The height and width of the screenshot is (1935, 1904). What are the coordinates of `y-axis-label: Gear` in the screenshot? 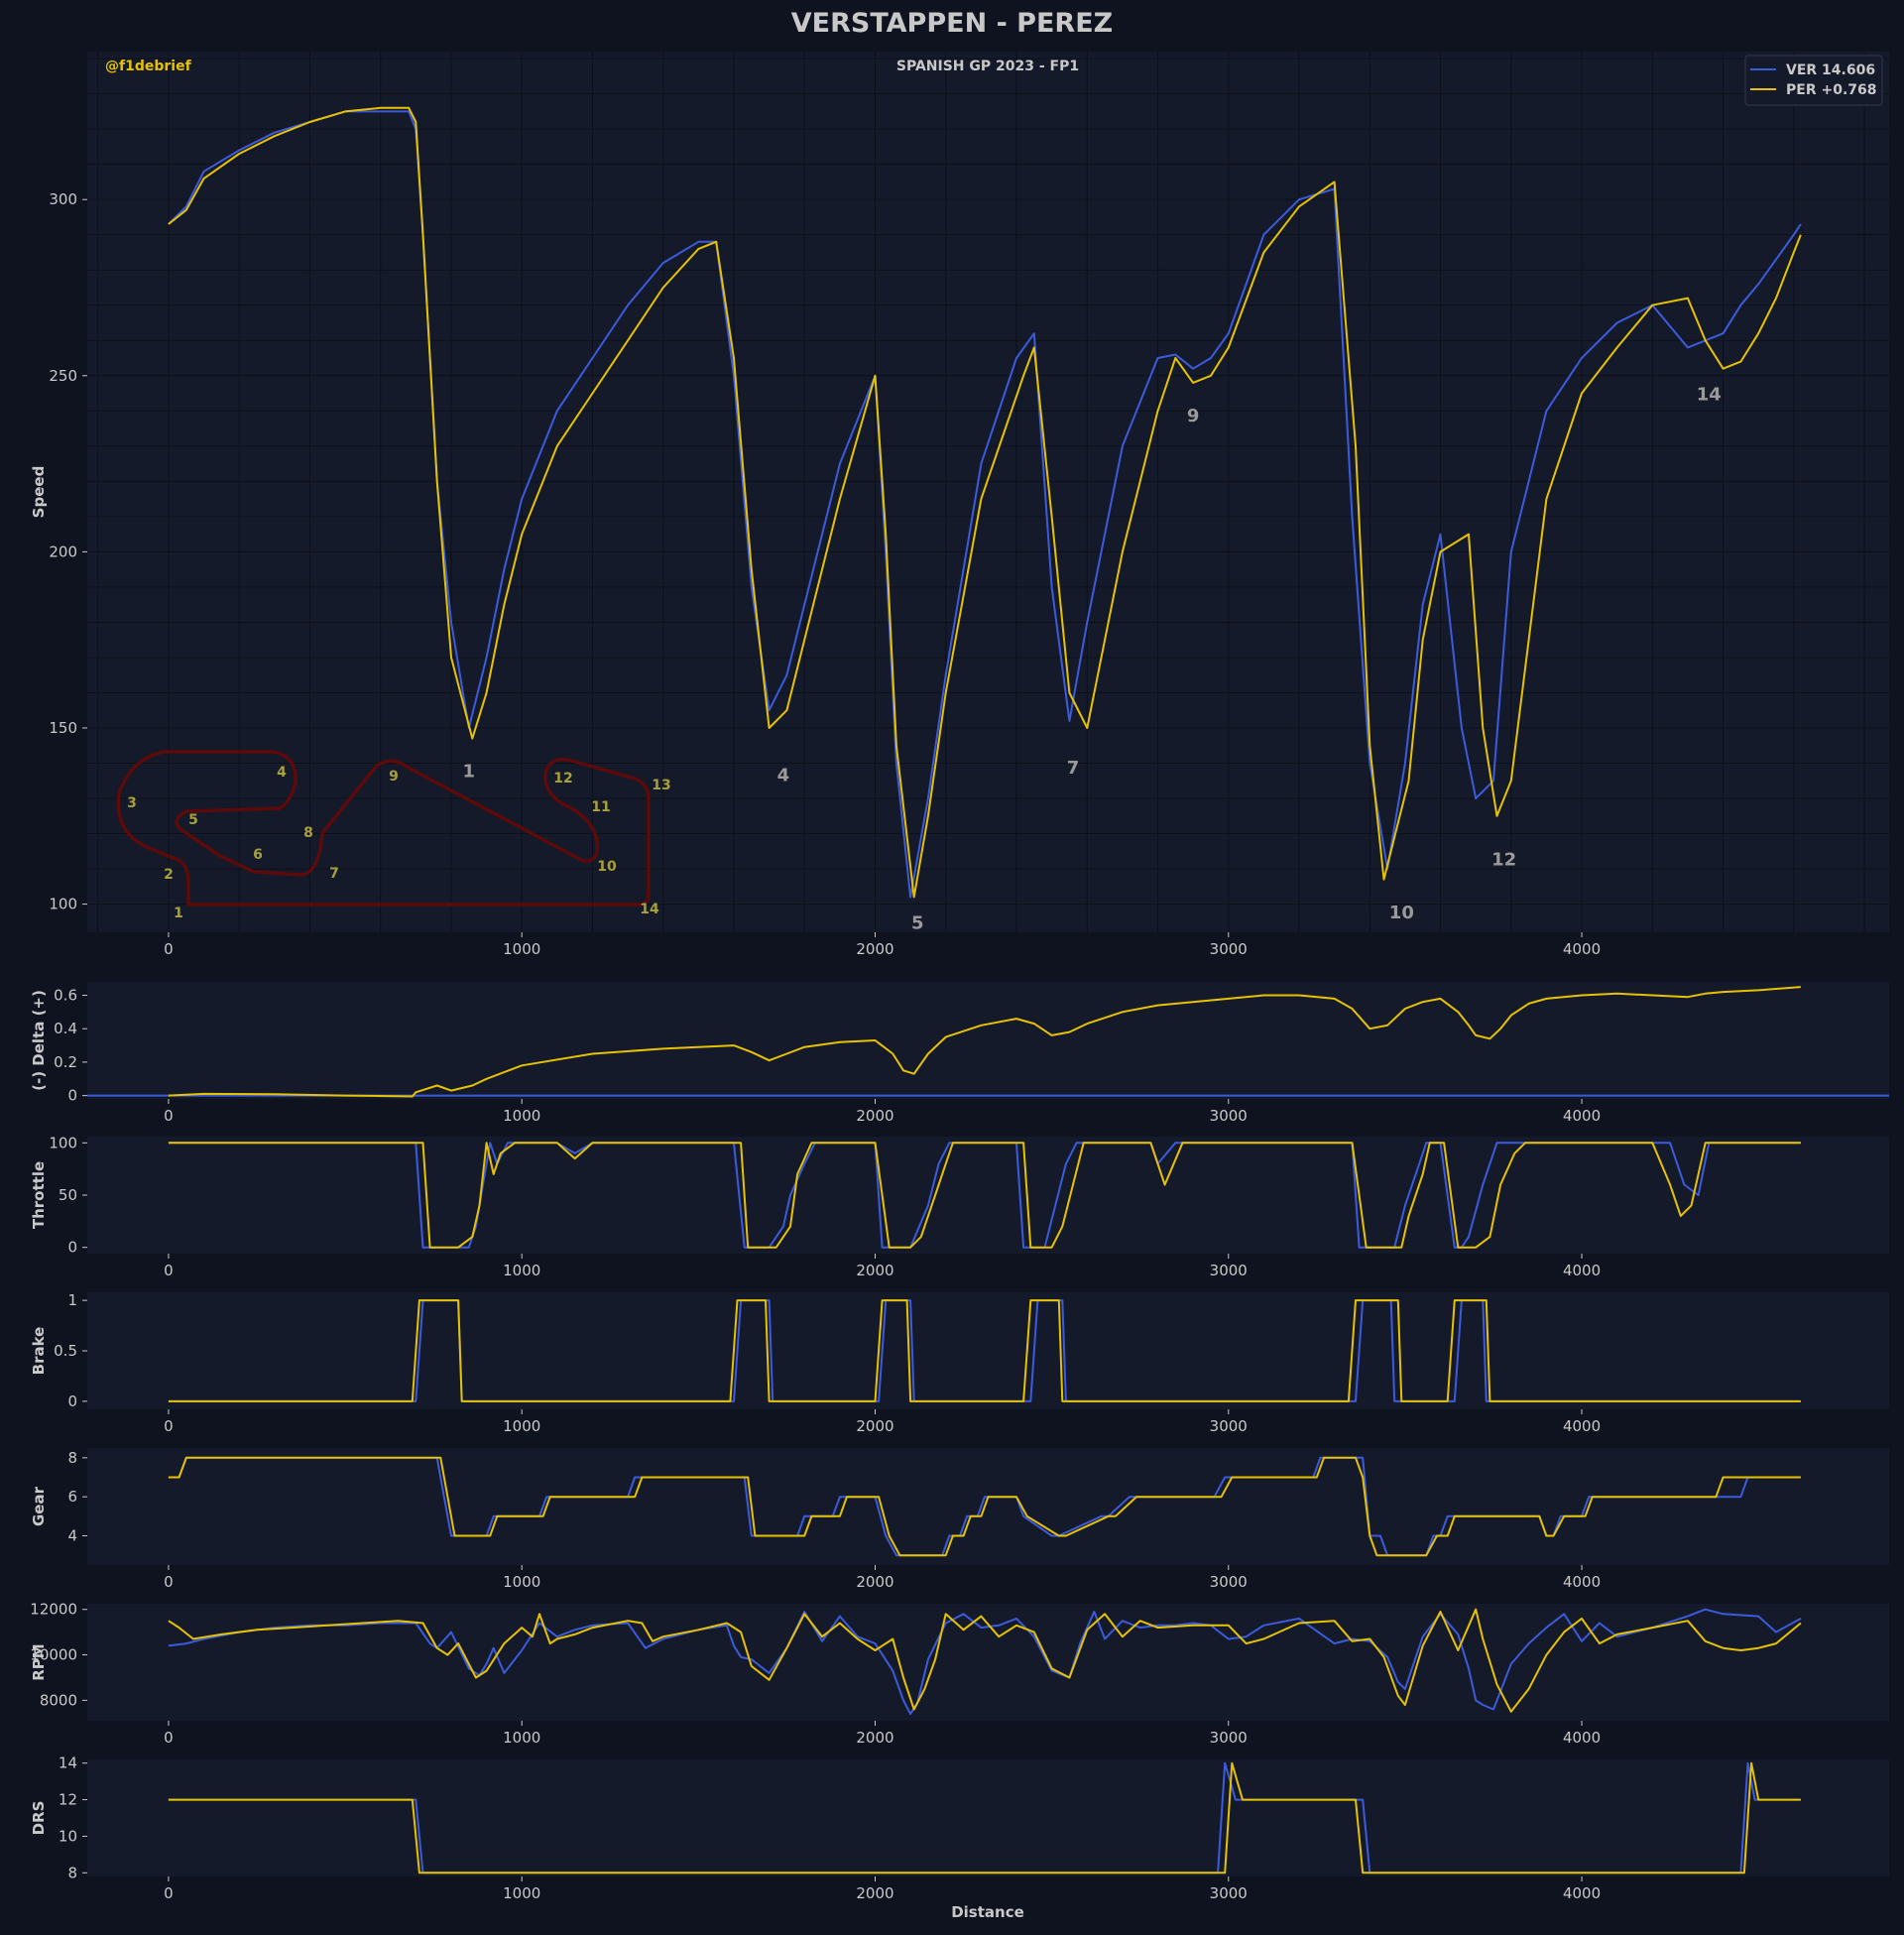 It's located at (39, 1506).